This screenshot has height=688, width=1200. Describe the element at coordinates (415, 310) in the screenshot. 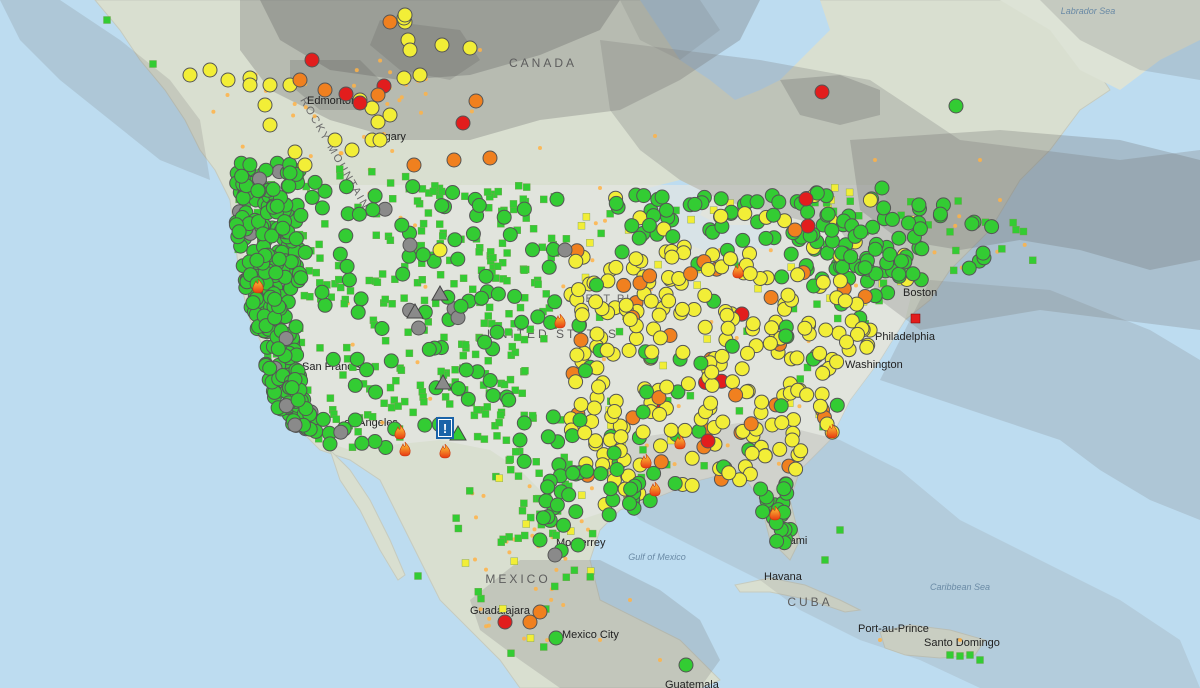

I see `monitor-triangle` at that location.